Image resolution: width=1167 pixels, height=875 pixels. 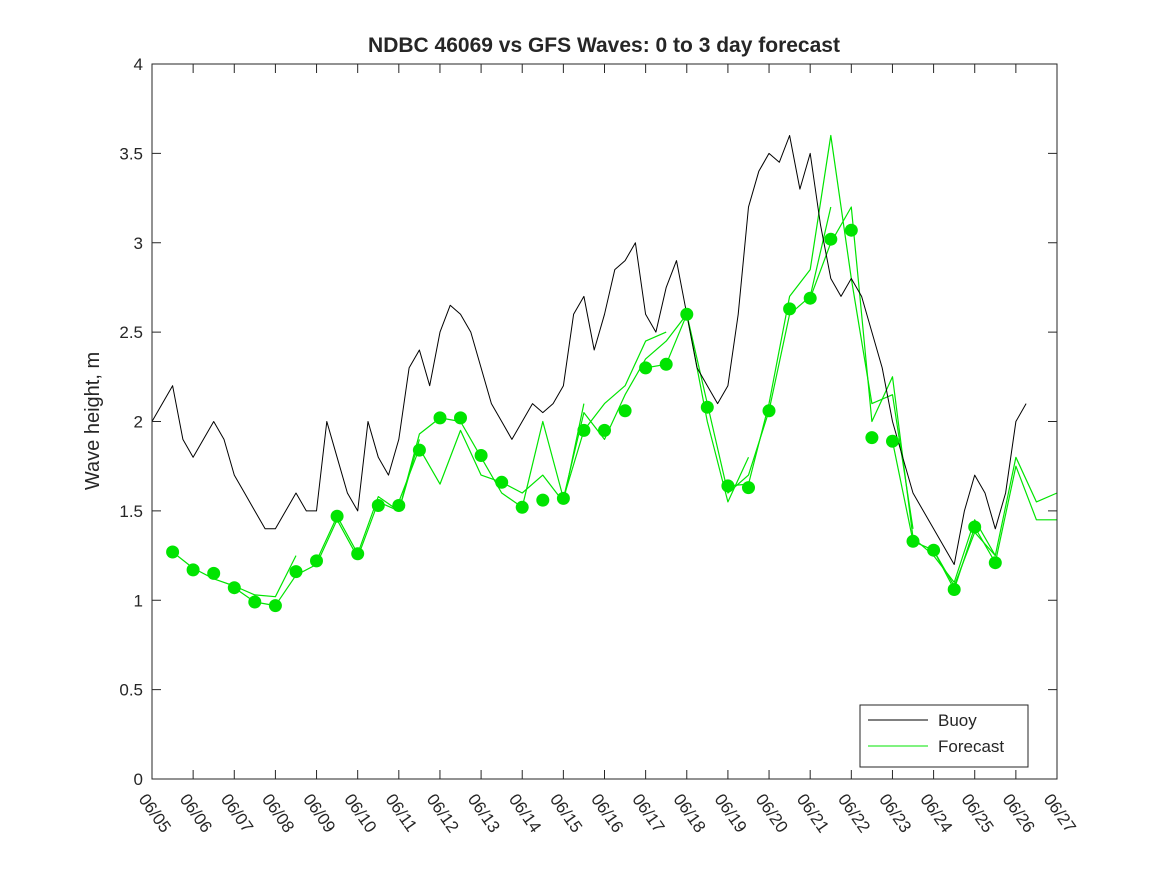 I want to click on y-tick-label: 1.5, so click(x=131, y=511).